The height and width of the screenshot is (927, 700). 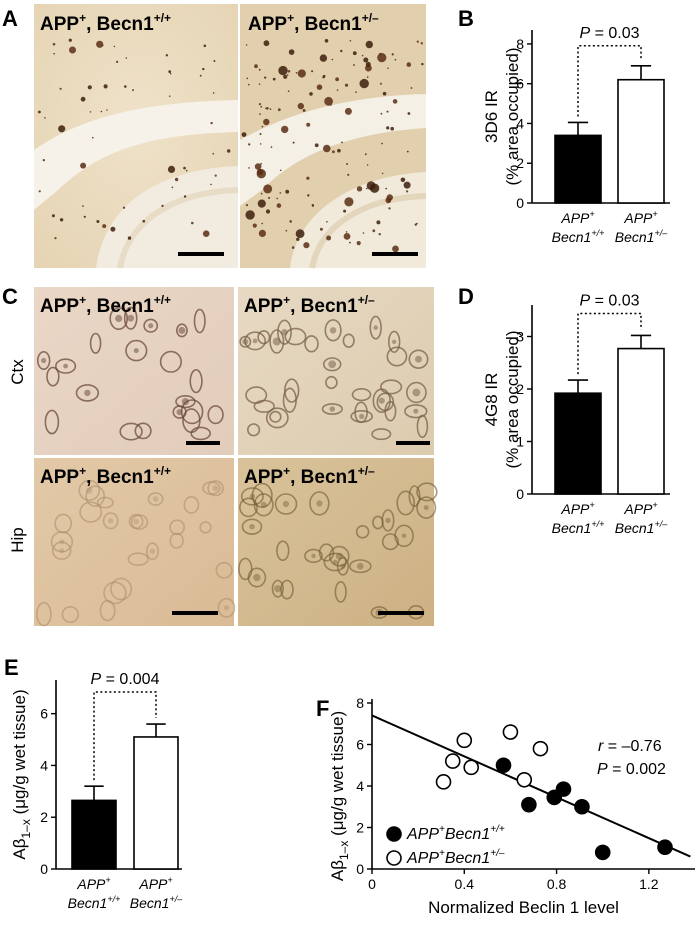 I want to click on scale-bar-c-ctx-left, so click(x=203, y=443).